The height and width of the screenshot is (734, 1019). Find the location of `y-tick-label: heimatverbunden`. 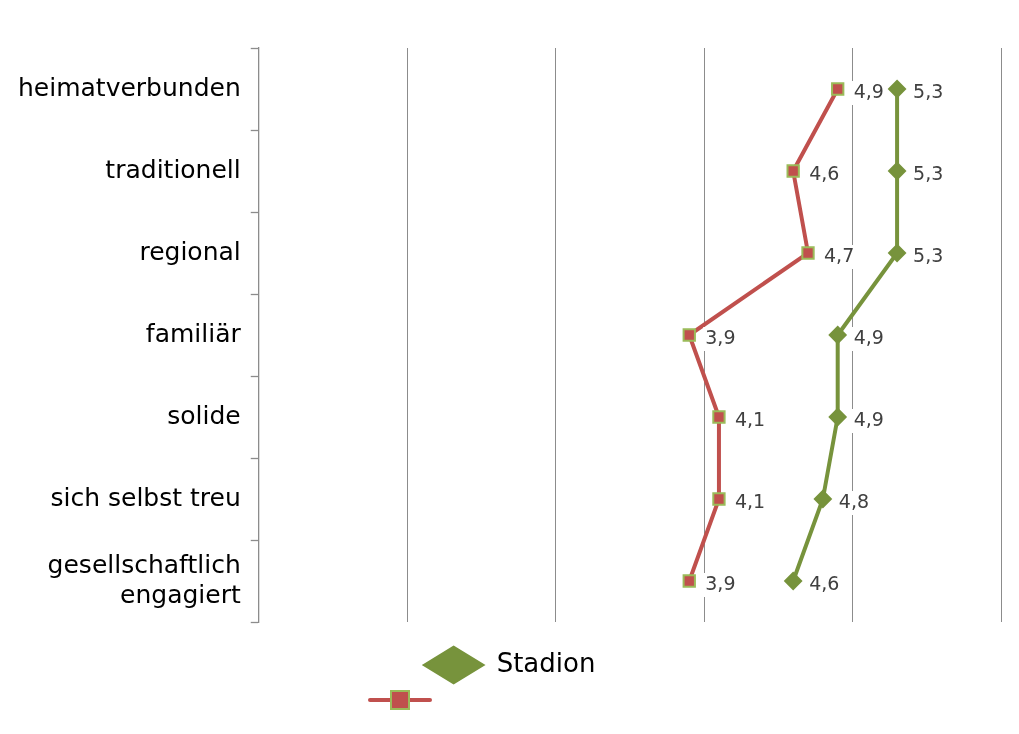

y-tick-label: heimatverbunden is located at coordinates (129, 87).